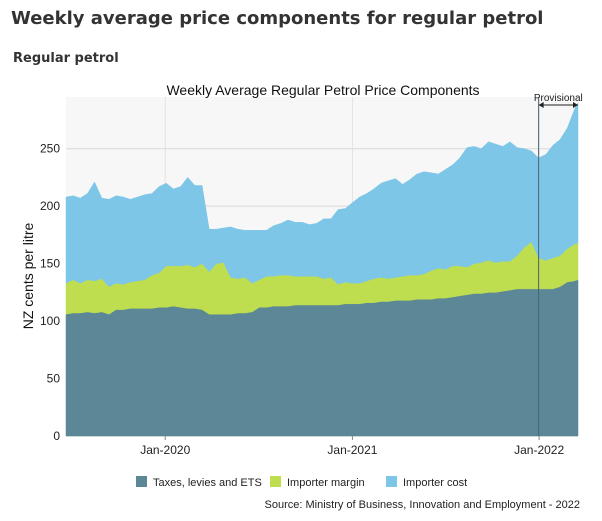  I want to click on x-tick-label: Jan-2021, so click(352, 450).